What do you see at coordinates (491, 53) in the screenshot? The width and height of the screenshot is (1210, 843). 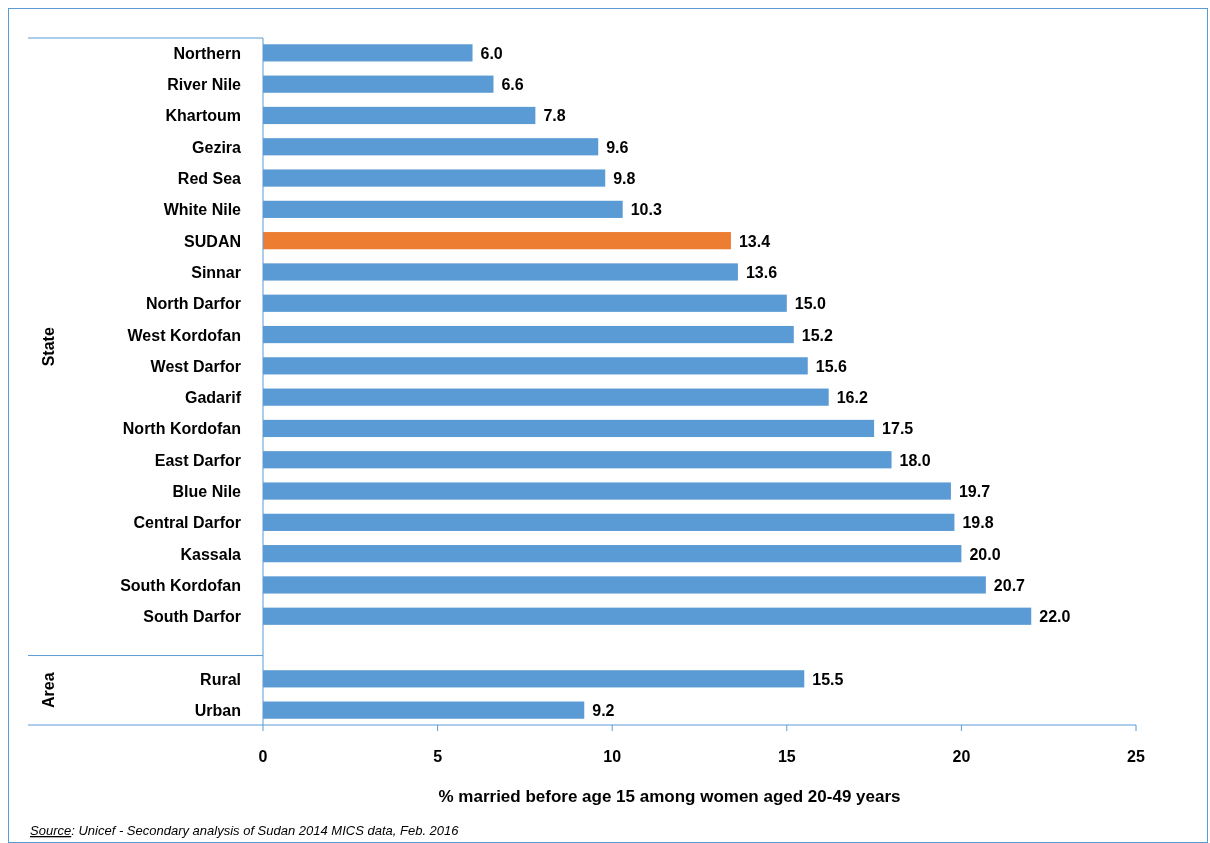 I see `data-label: 6.0` at bounding box center [491, 53].